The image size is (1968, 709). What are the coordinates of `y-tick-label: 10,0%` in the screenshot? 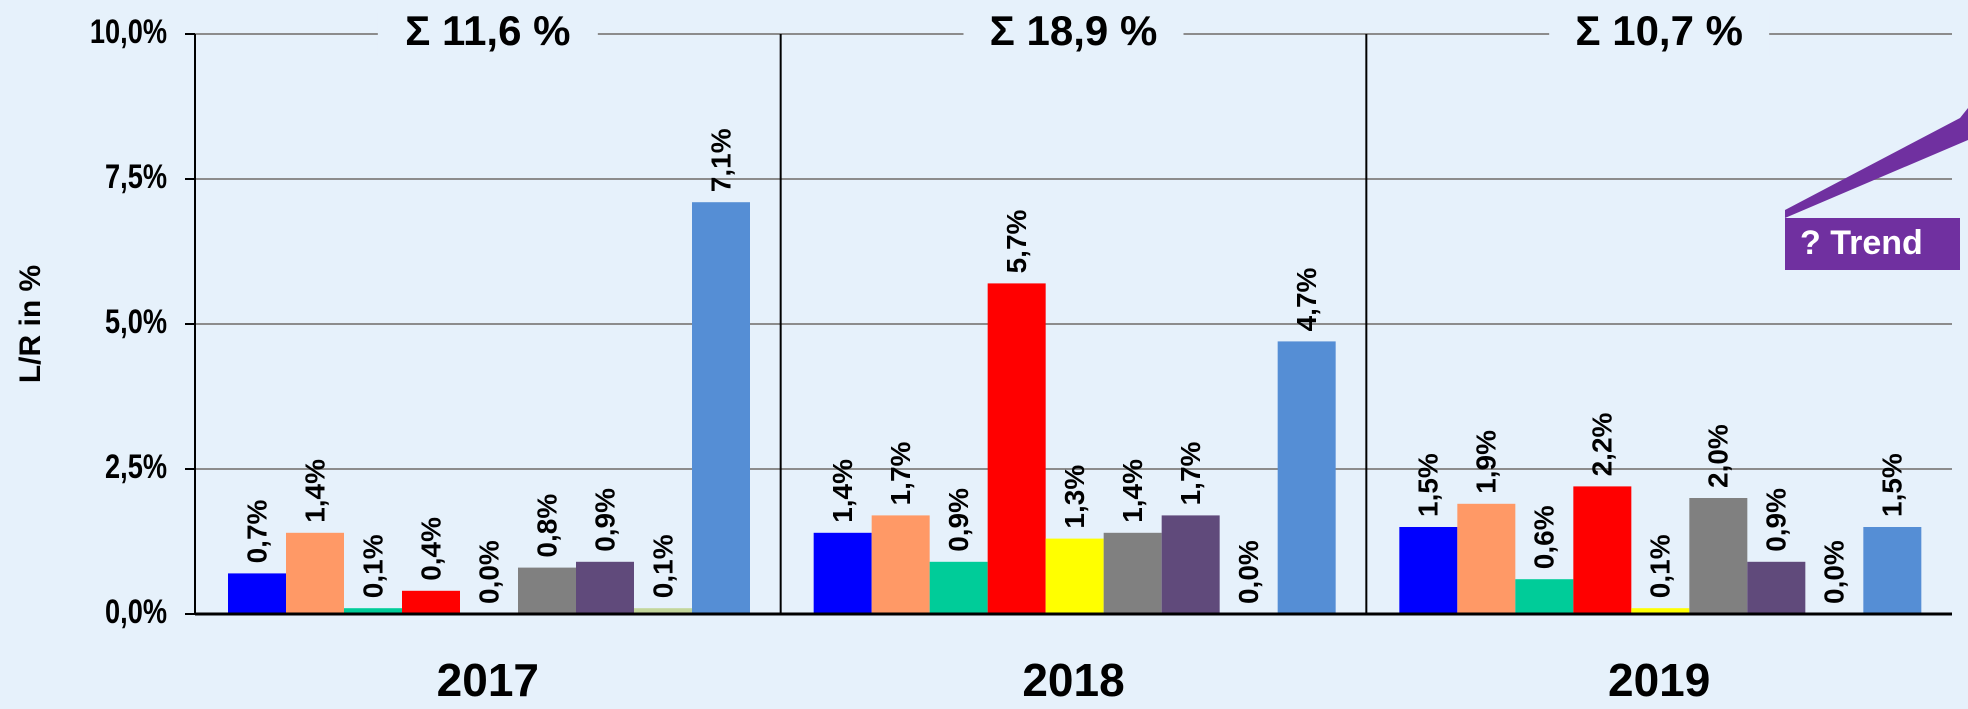 It's located at (128, 31).